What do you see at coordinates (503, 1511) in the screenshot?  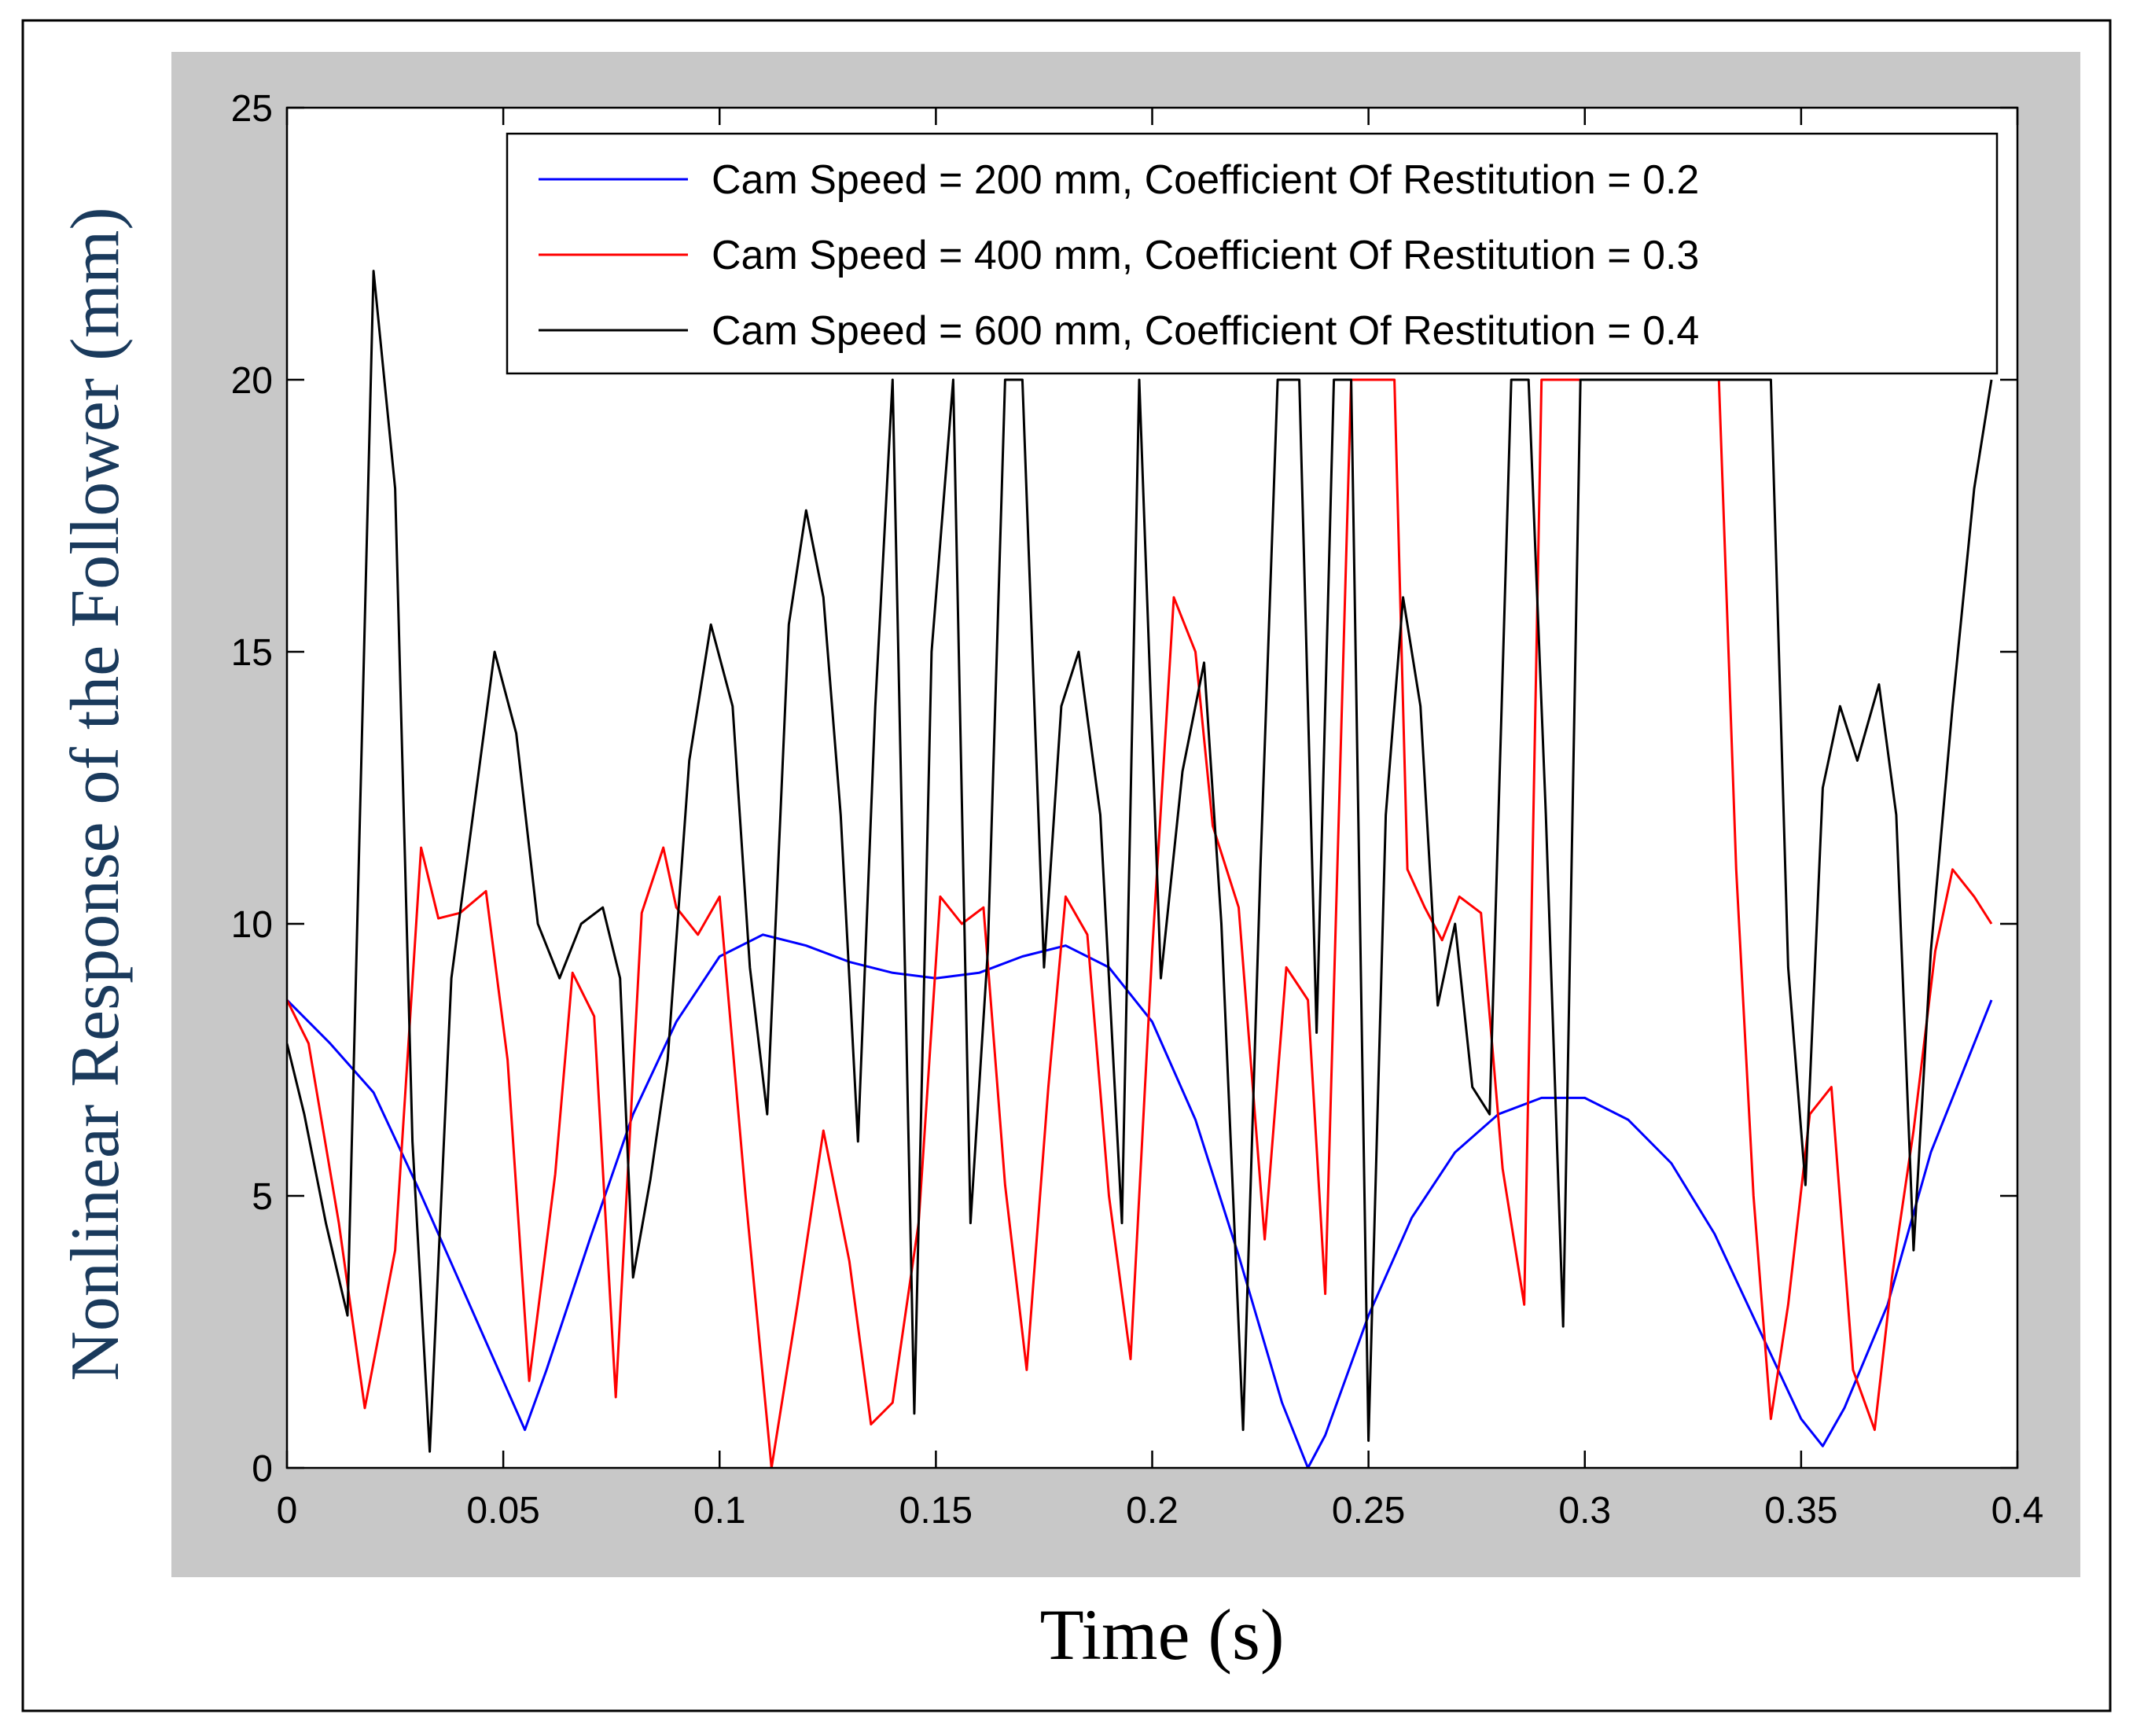 I see `x-tick-label: 0.05` at bounding box center [503, 1511].